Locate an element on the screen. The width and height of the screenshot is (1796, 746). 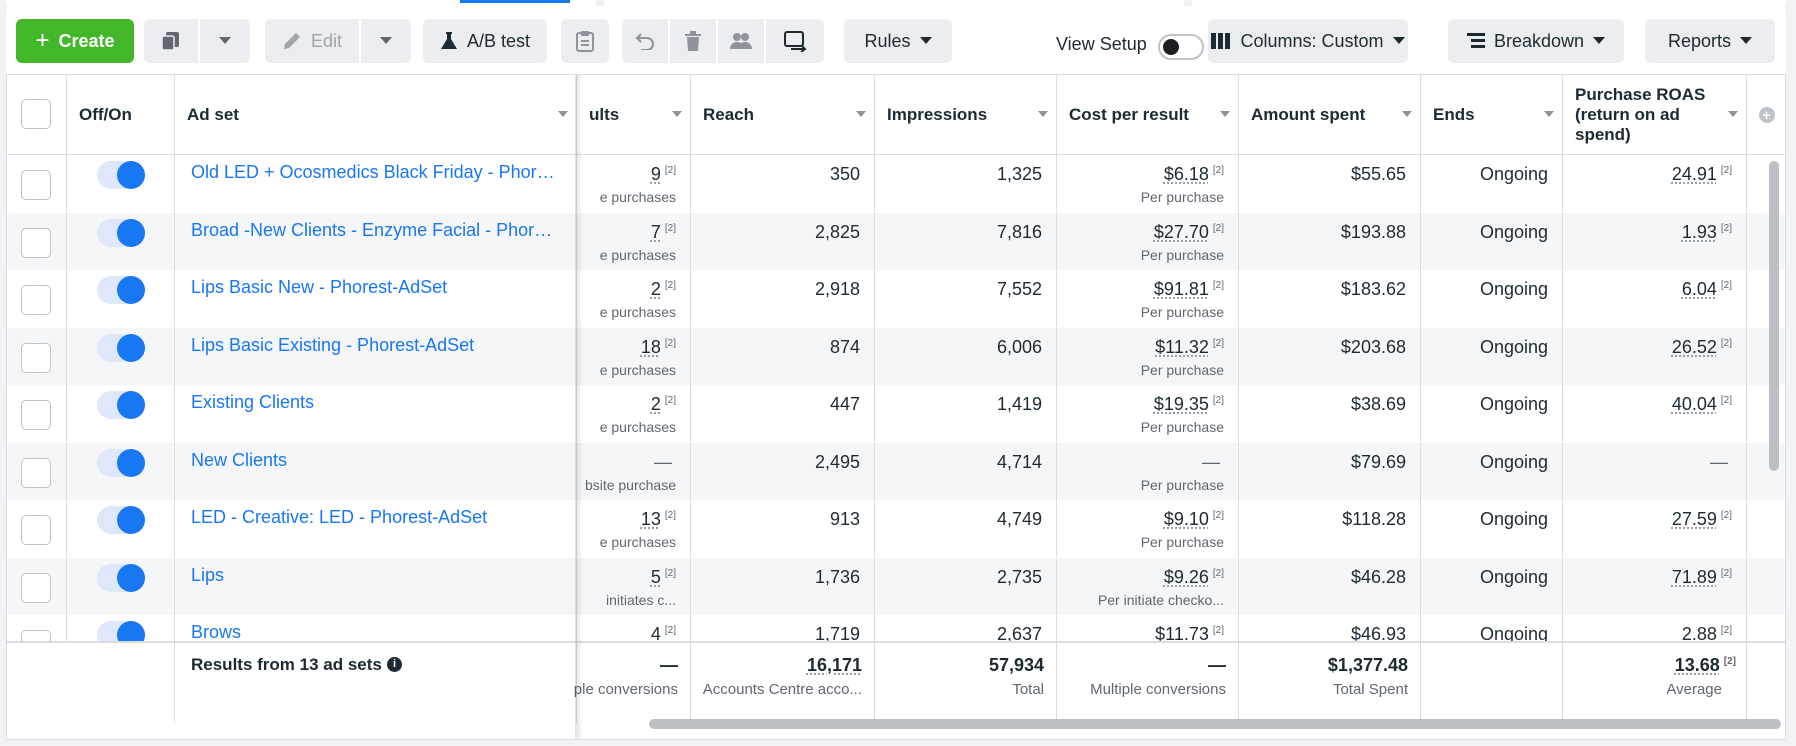
create-button: + Create is located at coordinates (75, 41).